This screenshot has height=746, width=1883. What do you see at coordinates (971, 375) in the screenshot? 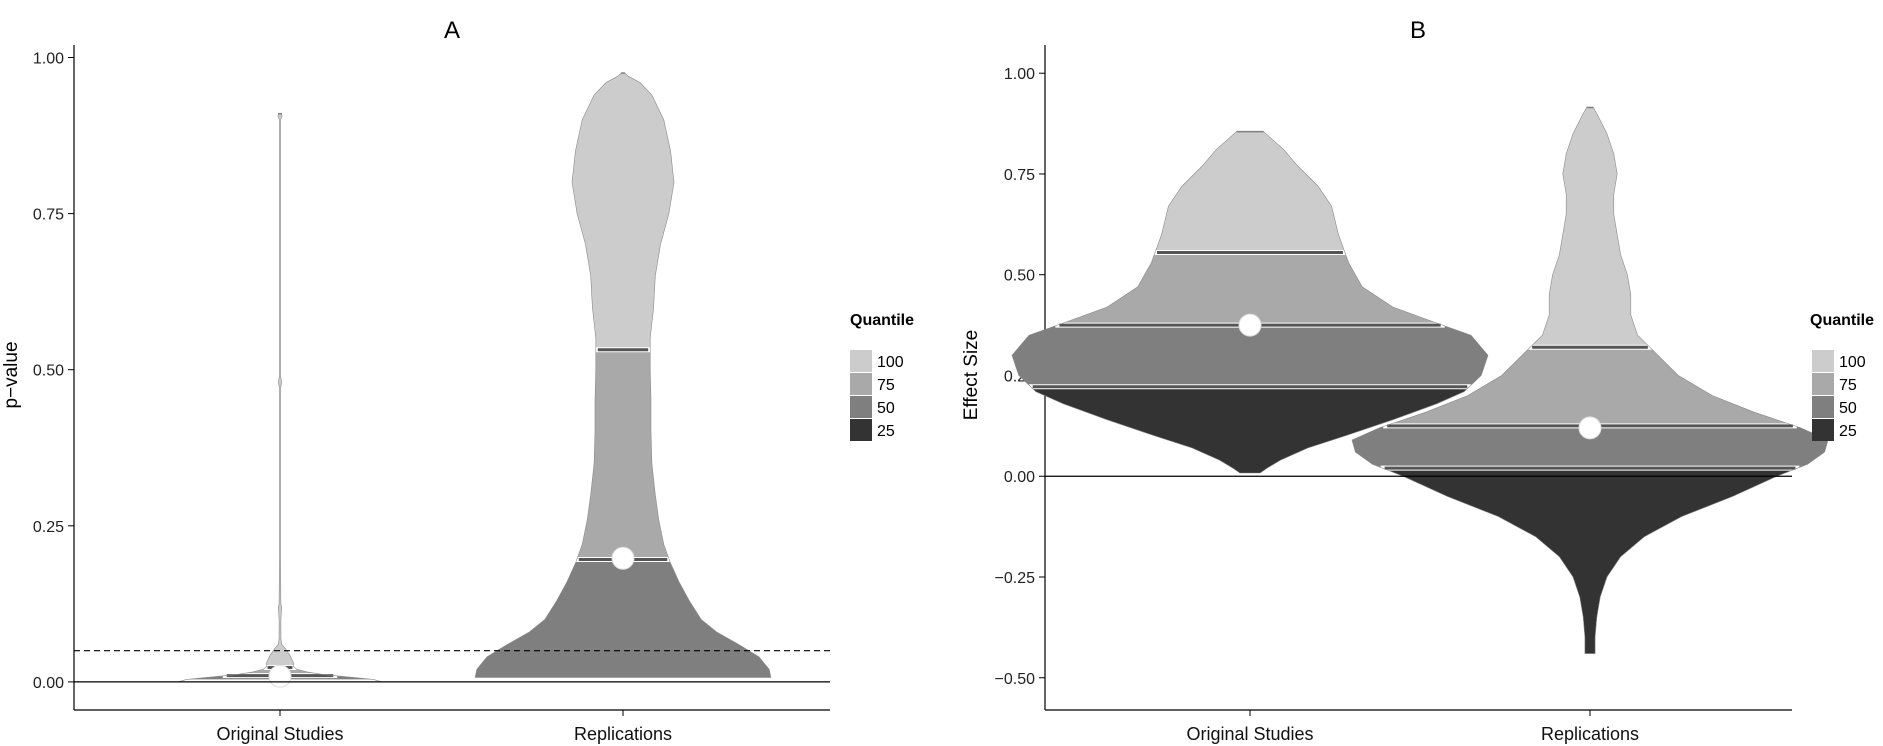
I see `panel-b-y-axis-title: Effect Size` at bounding box center [971, 375].